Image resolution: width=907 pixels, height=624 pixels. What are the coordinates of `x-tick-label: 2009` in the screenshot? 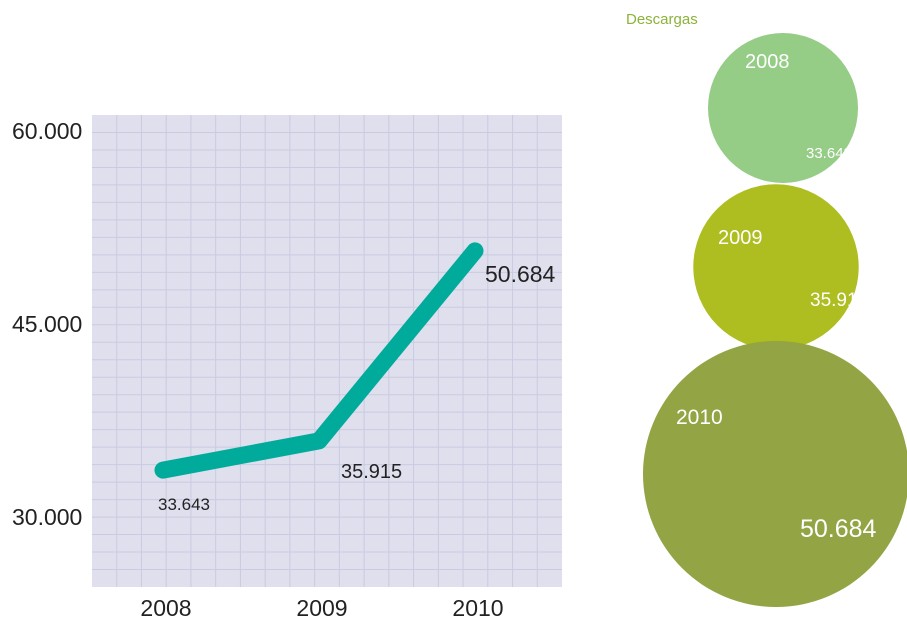 It's located at (321, 608).